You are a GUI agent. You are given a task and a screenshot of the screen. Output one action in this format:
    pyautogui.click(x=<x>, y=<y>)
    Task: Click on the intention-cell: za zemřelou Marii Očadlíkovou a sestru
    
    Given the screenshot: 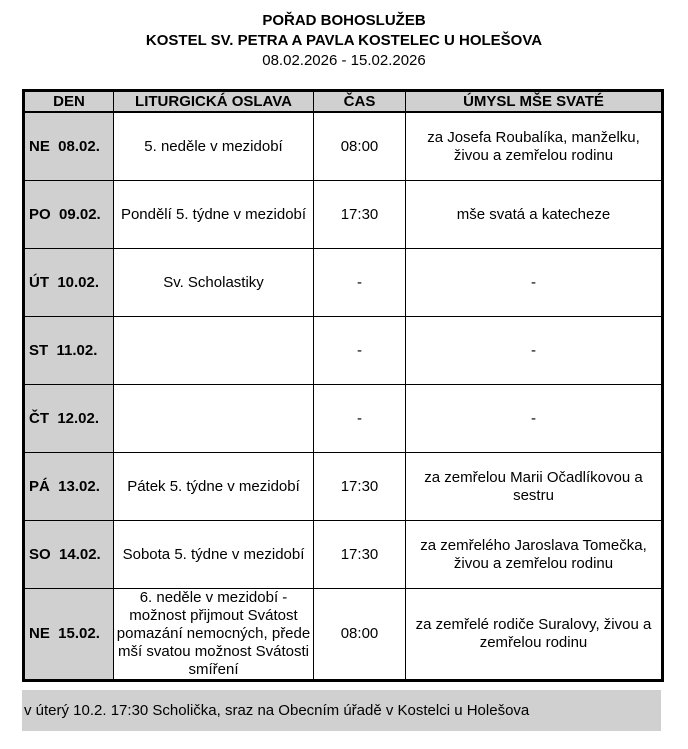 What is the action you would take?
    pyautogui.click(x=534, y=486)
    